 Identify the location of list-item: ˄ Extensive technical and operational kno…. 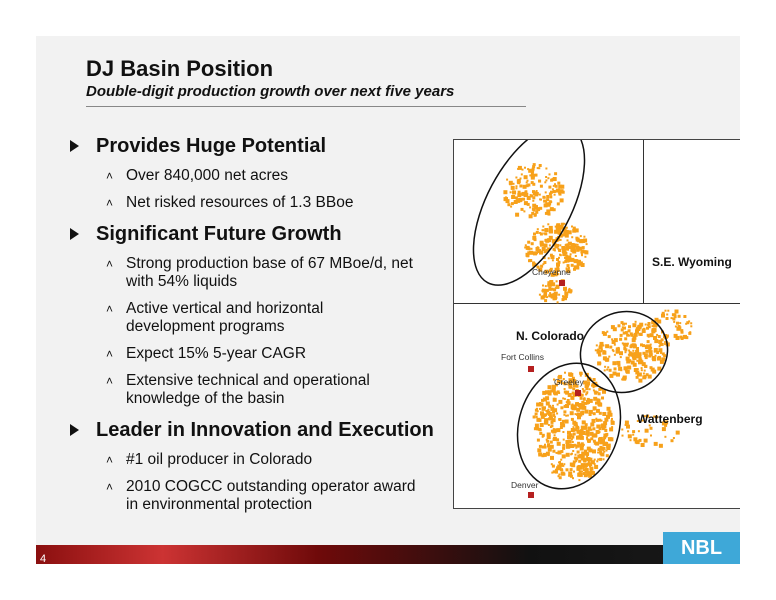
(232, 390).